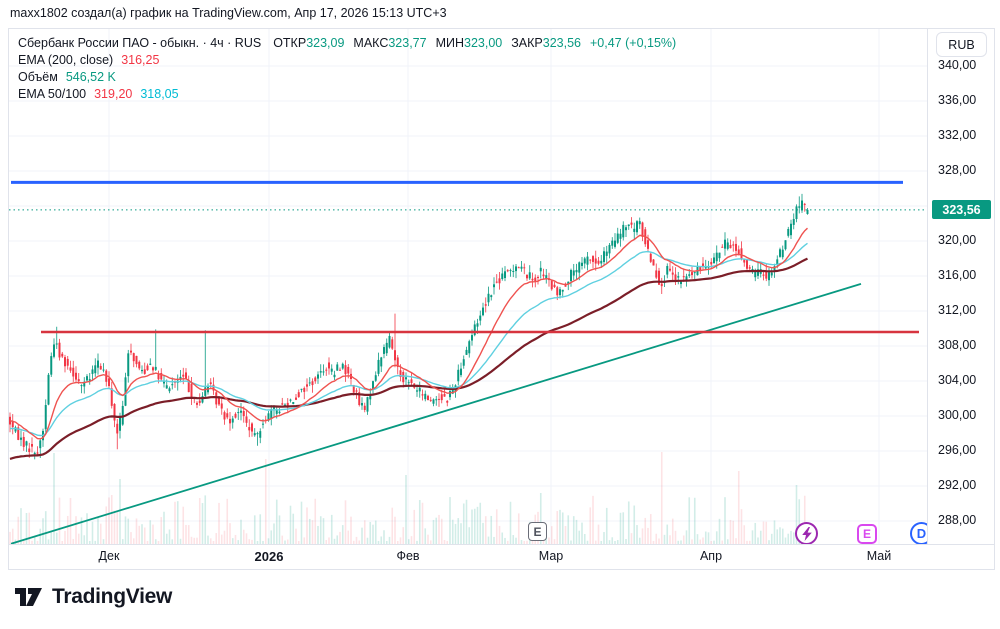  Describe the element at coordinates (918, 533) in the screenshot. I see `dividends-button: D` at that location.